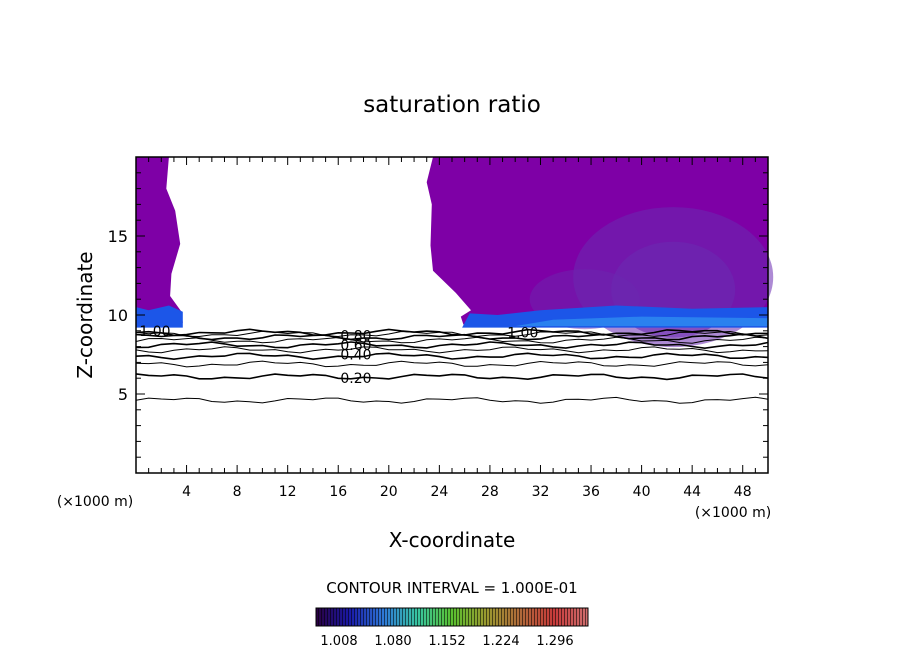 Image resolution: width=904 pixels, height=654 pixels. What do you see at coordinates (452, 105) in the screenshot?
I see `chart-title: saturation ratio` at bounding box center [452, 105].